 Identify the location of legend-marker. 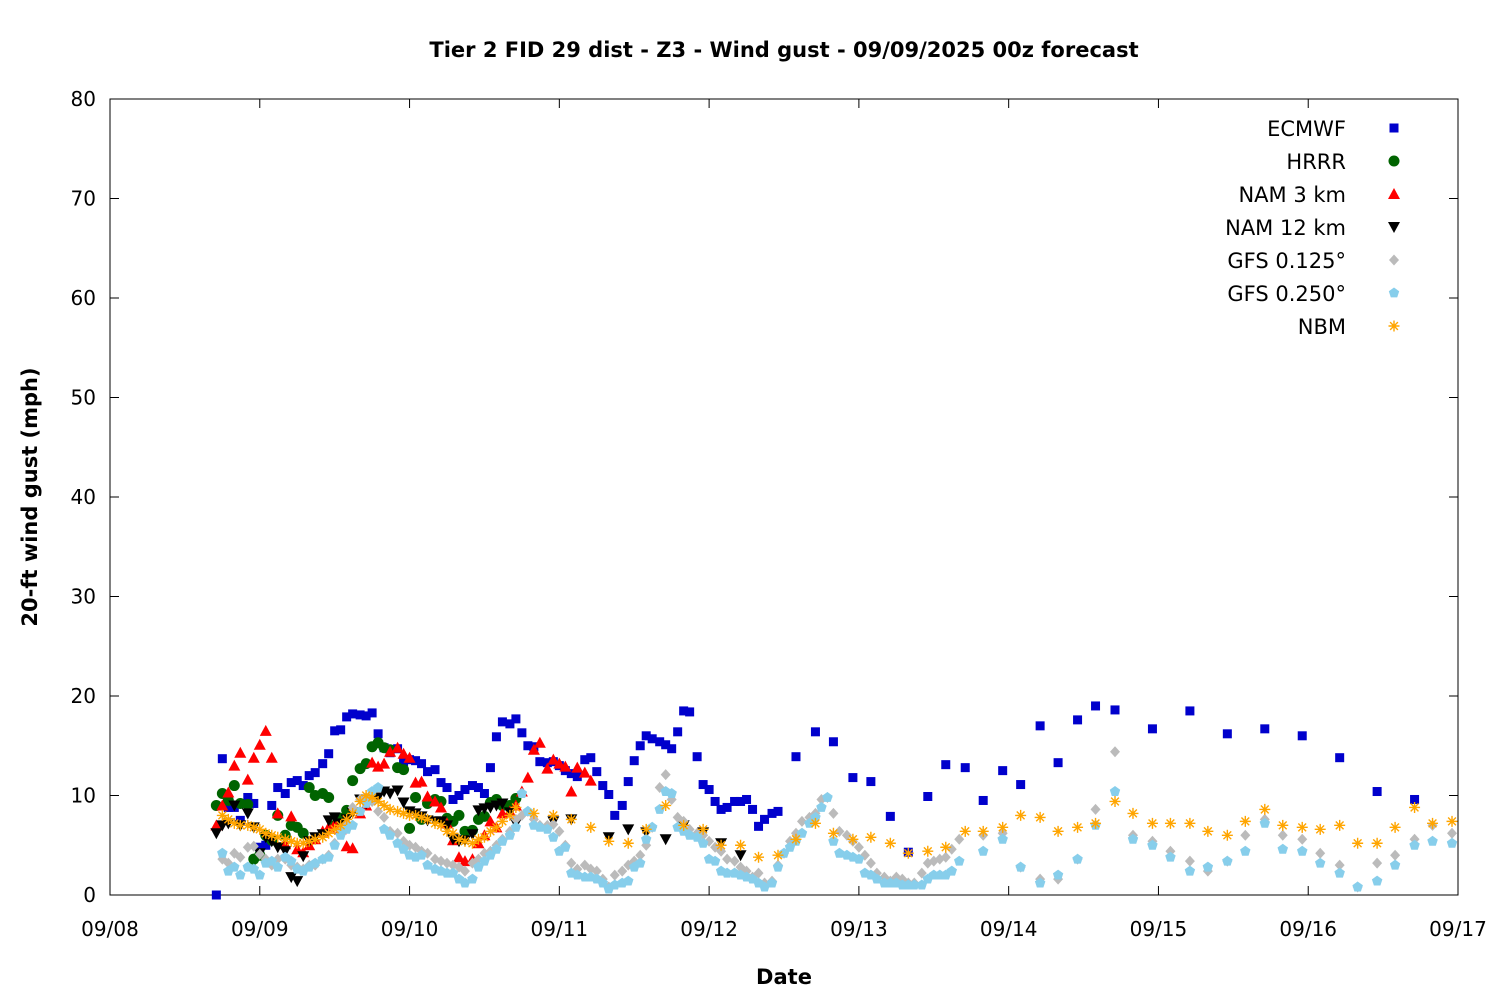
(1394, 227).